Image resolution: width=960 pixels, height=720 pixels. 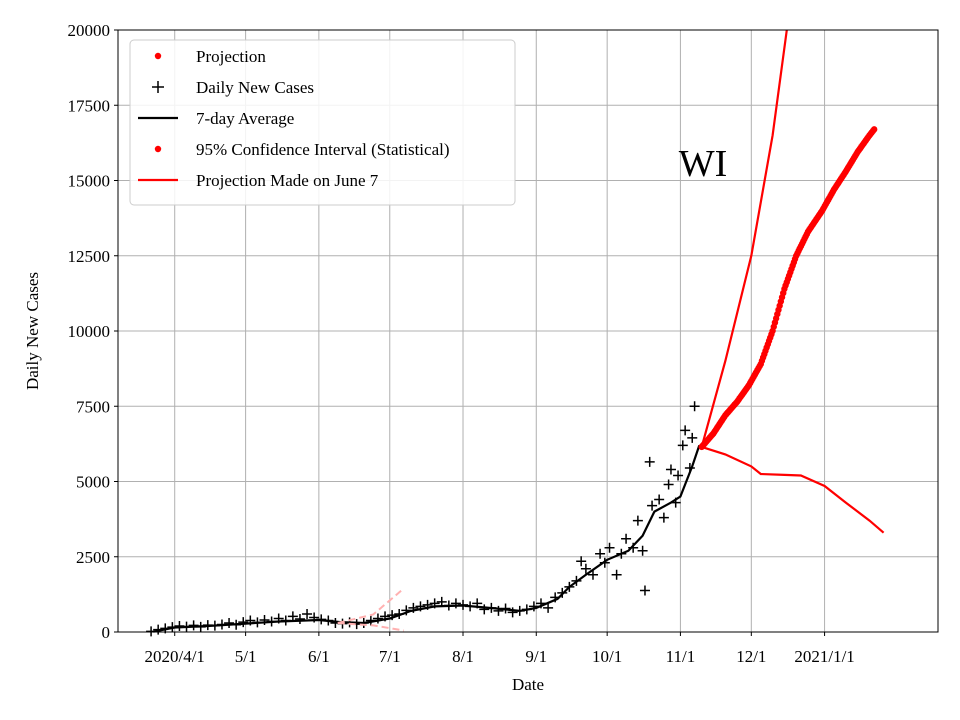 What do you see at coordinates (744, 238) in the screenshot?
I see `projection-made-on-june-7-line` at bounding box center [744, 238].